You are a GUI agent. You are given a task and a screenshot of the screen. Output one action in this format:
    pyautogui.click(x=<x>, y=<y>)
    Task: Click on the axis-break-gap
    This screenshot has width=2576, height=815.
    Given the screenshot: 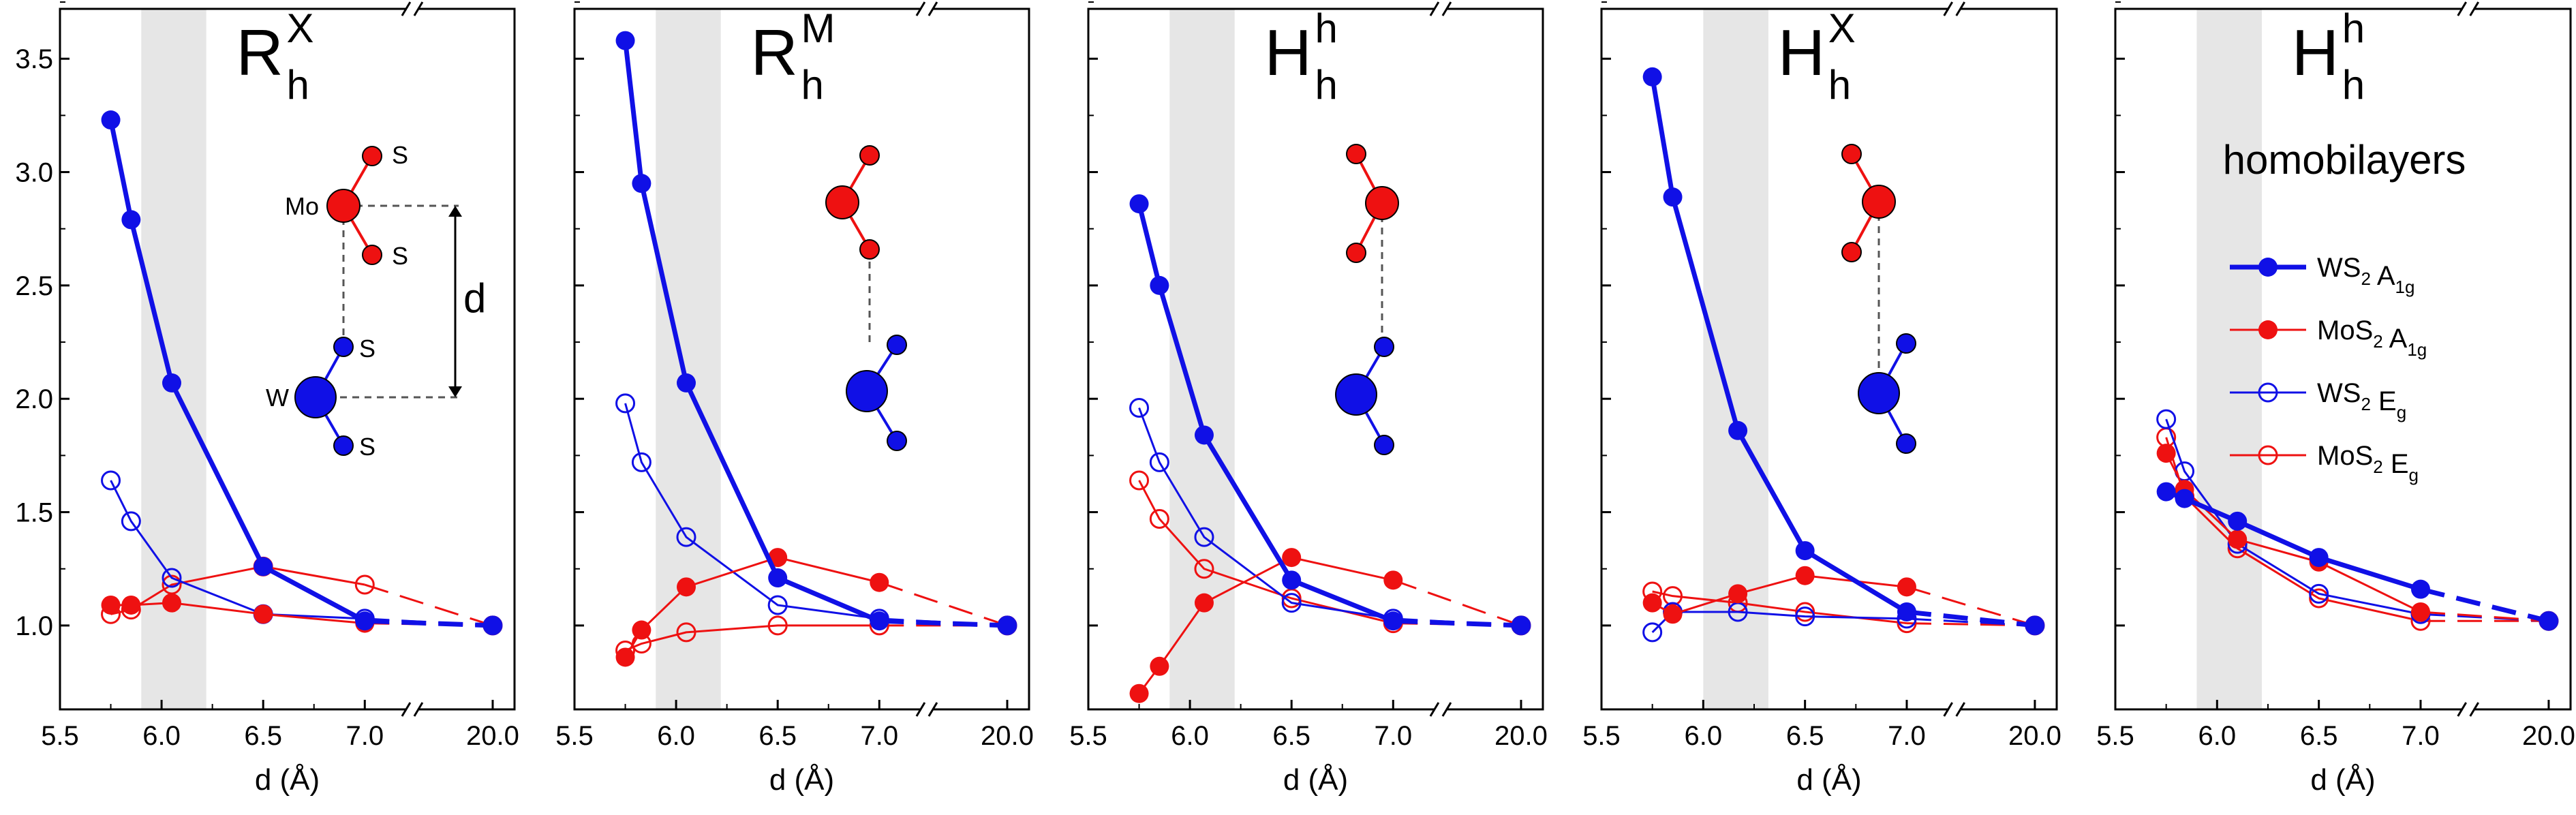 What is the action you would take?
    pyautogui.click(x=2468, y=9)
    